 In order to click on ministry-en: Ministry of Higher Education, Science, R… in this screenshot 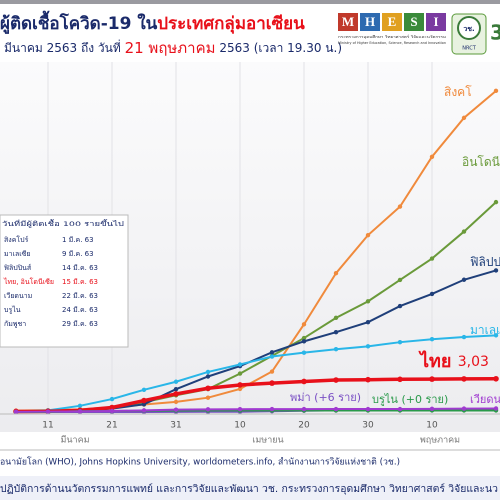, I will do `click(392, 43)`.